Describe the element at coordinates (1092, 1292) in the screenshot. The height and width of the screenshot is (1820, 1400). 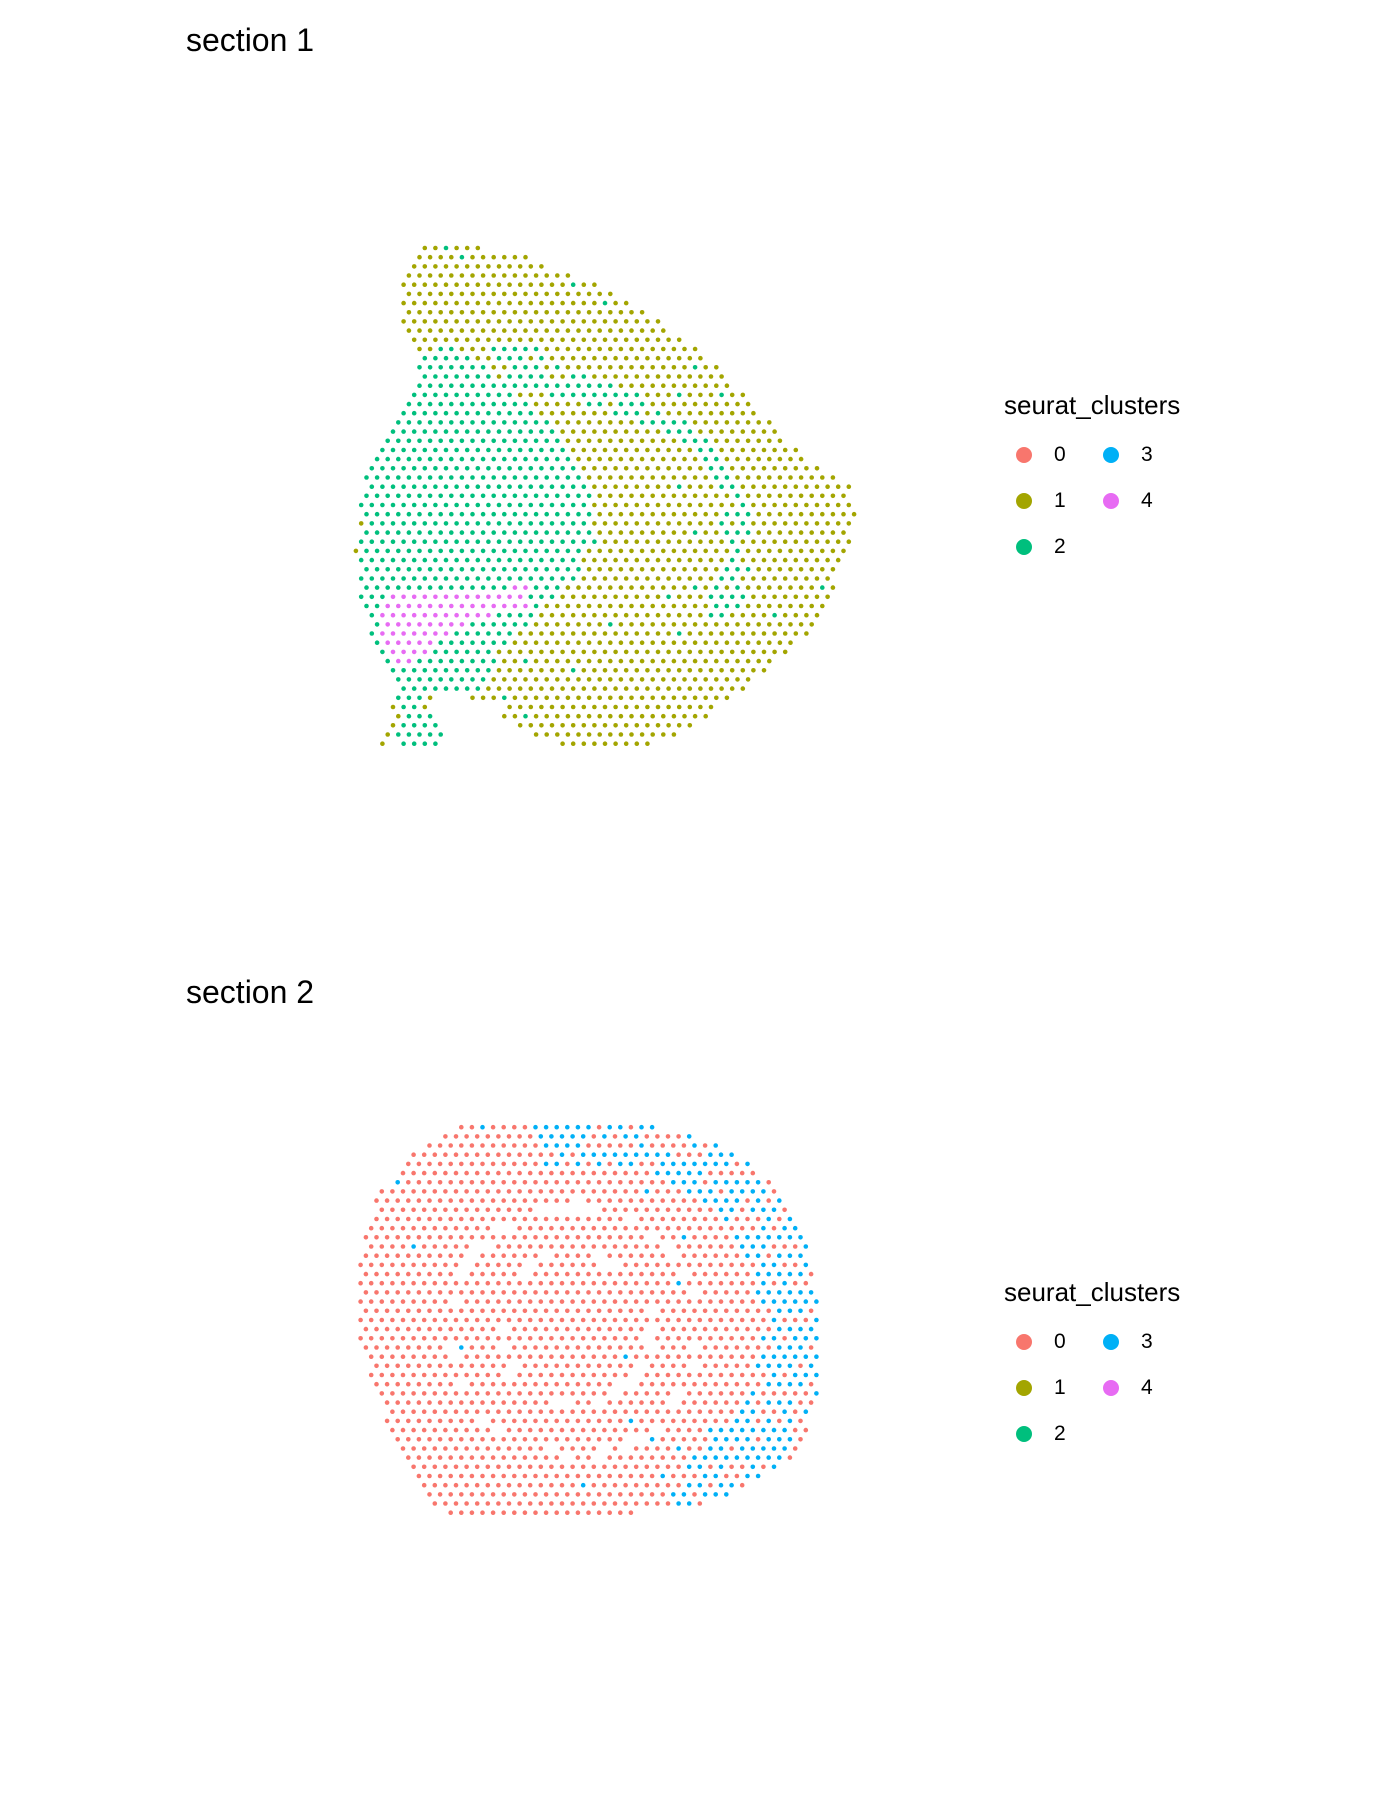
I see `legend-title: seurat_clusters` at that location.